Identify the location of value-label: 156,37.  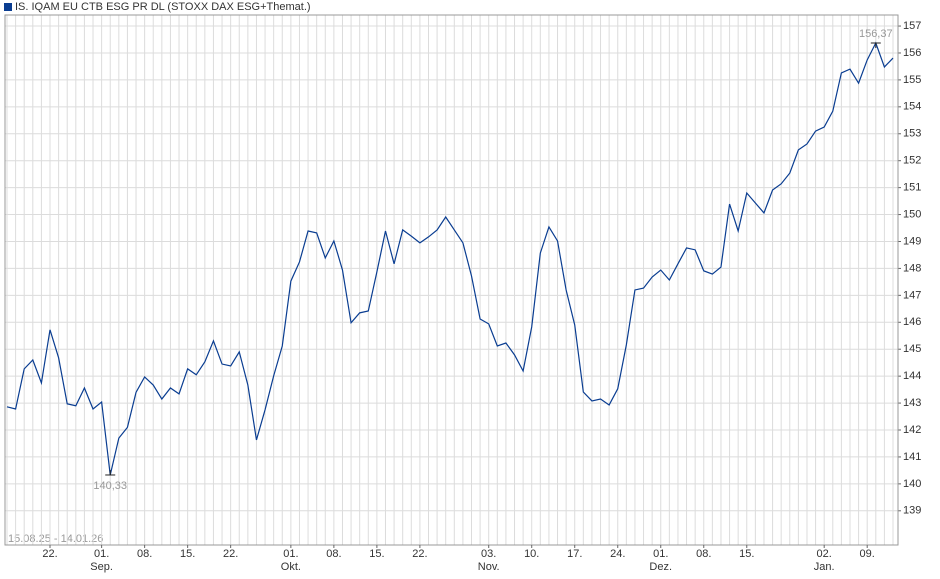
(876, 34).